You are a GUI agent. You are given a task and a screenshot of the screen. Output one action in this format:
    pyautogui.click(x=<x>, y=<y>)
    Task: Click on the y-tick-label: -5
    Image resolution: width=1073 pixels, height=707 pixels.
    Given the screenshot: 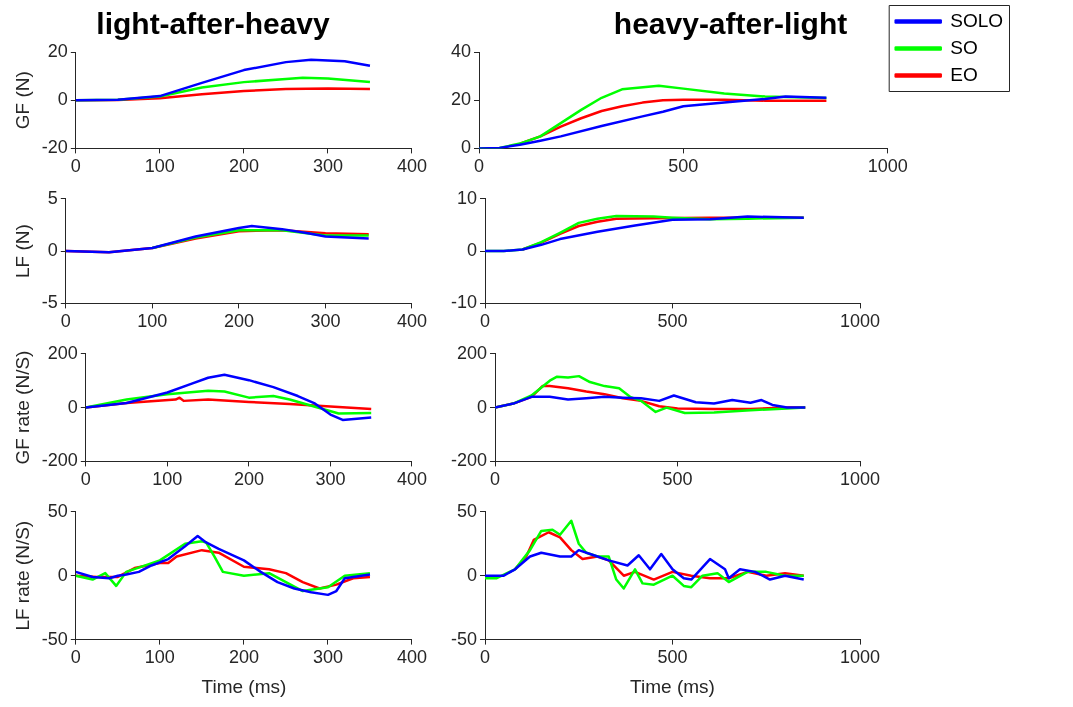 What is the action you would take?
    pyautogui.click(x=49, y=302)
    